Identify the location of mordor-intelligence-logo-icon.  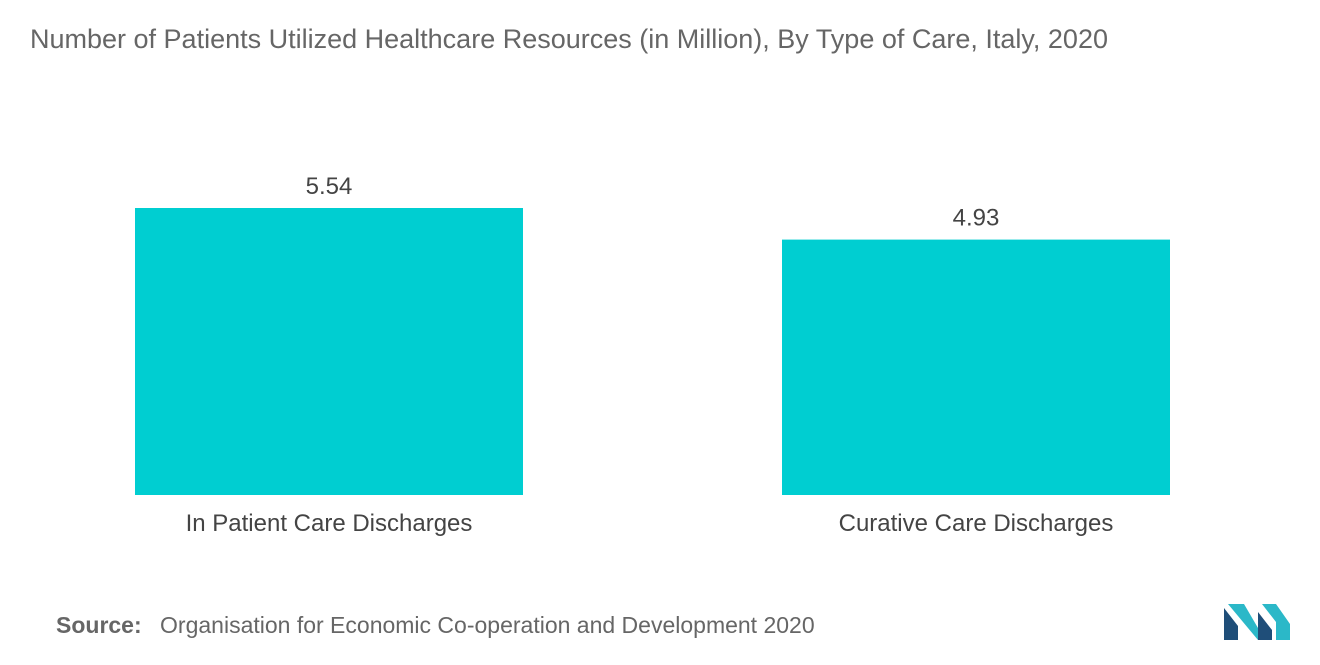
(1257, 622).